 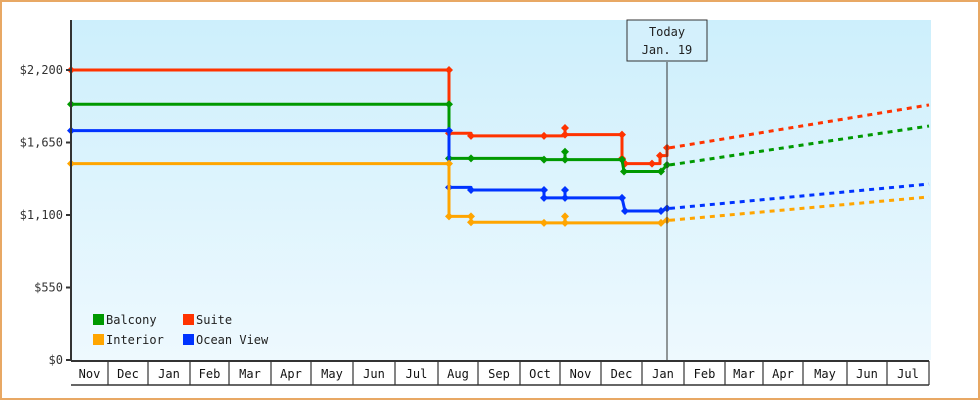 What do you see at coordinates (667, 190) in the screenshot?
I see `today-marker: Today Jan. 19` at bounding box center [667, 190].